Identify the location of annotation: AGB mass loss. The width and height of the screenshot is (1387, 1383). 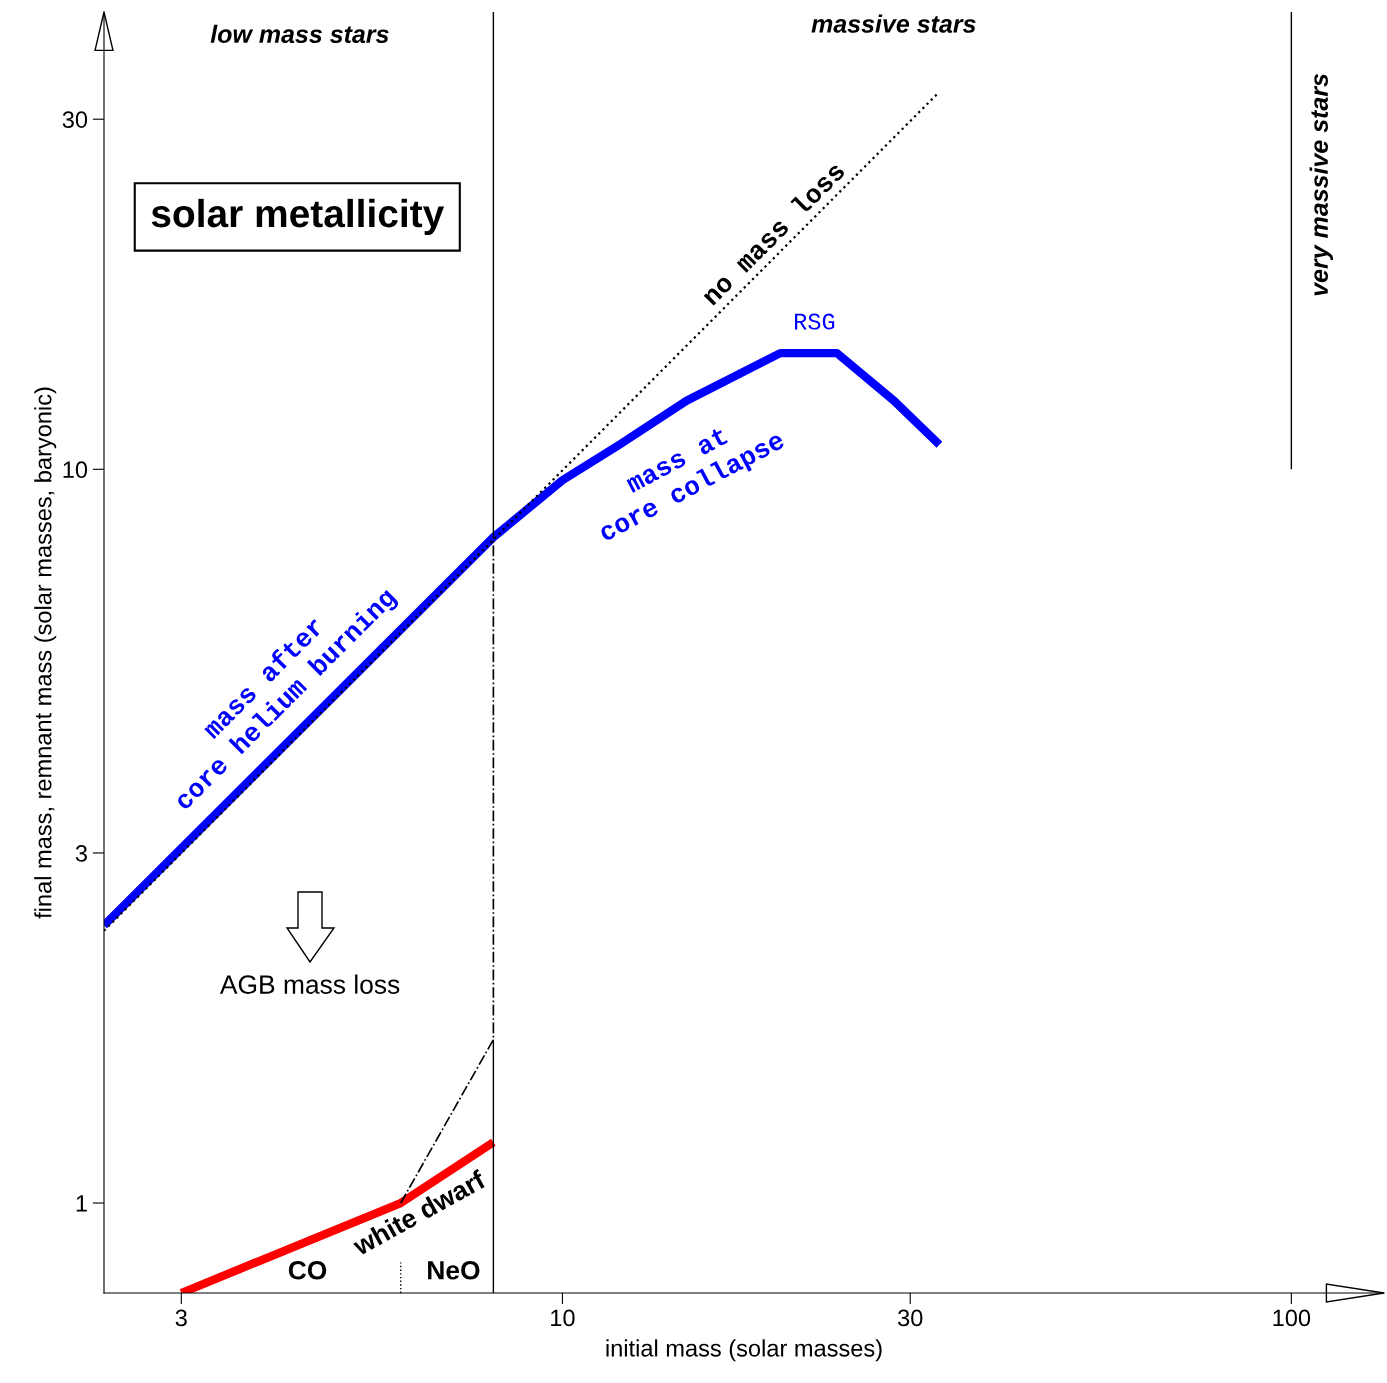
(309, 984).